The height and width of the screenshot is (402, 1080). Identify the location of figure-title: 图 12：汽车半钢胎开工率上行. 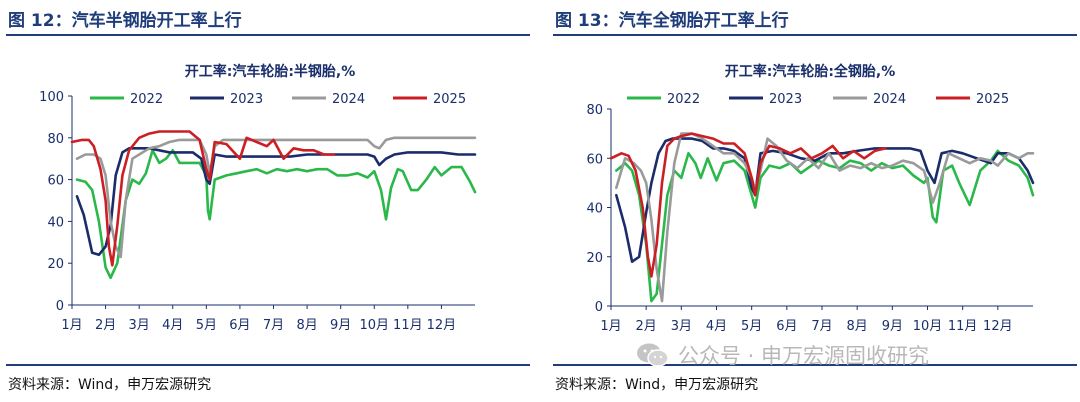
(125, 21).